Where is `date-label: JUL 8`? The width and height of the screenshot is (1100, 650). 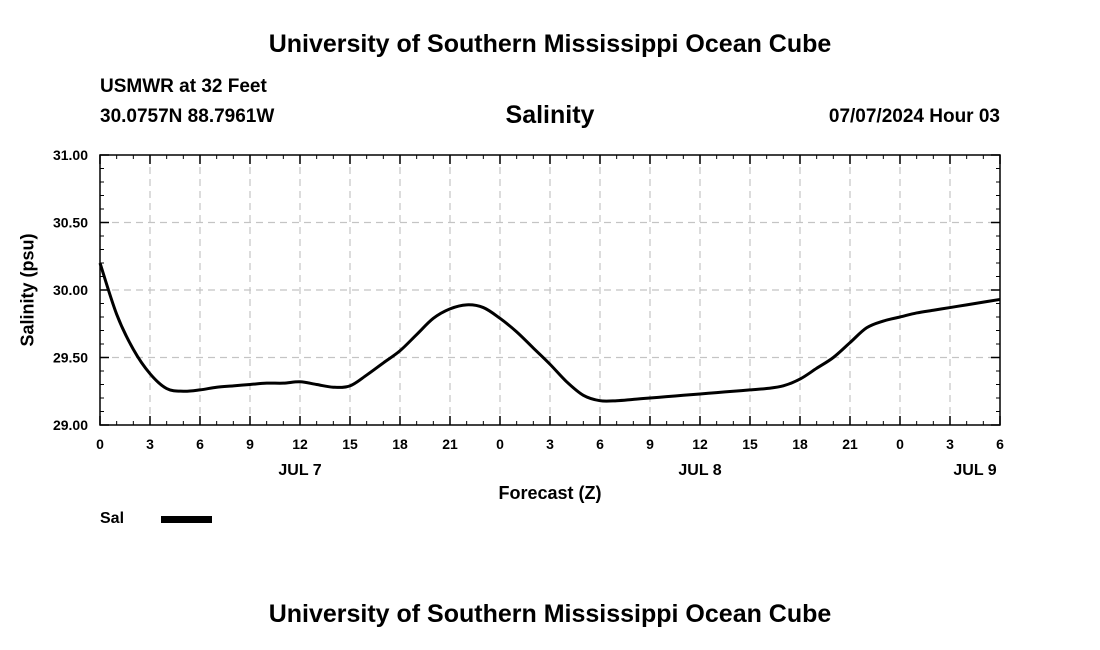
date-label: JUL 8 is located at coordinates (699, 470).